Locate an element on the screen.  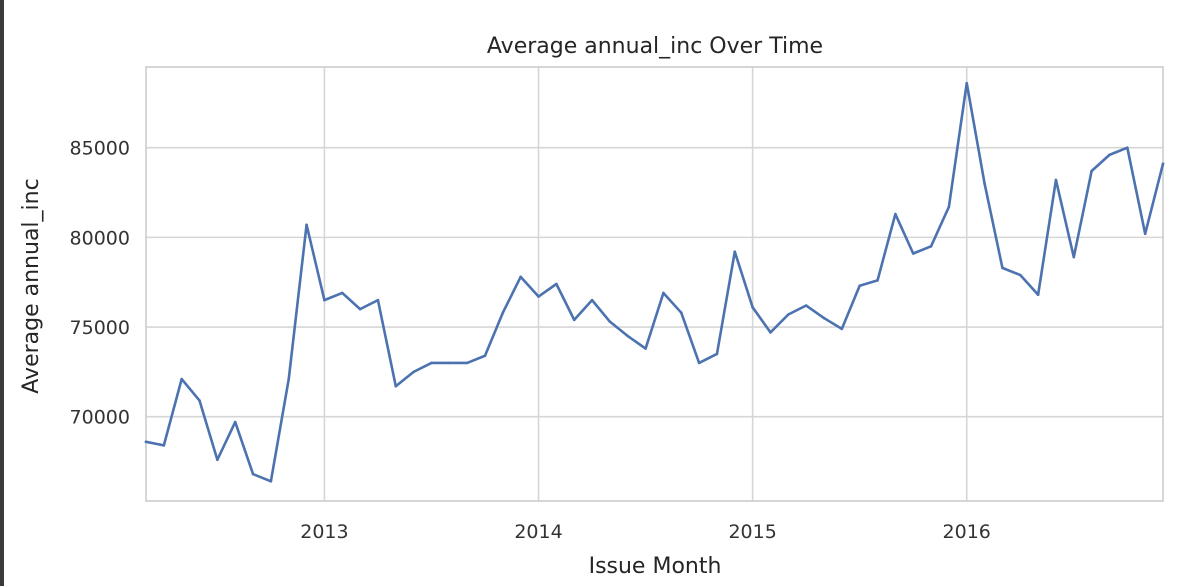
x-tick-labels: 2013 2014 2015 2016 is located at coordinates (645, 532).